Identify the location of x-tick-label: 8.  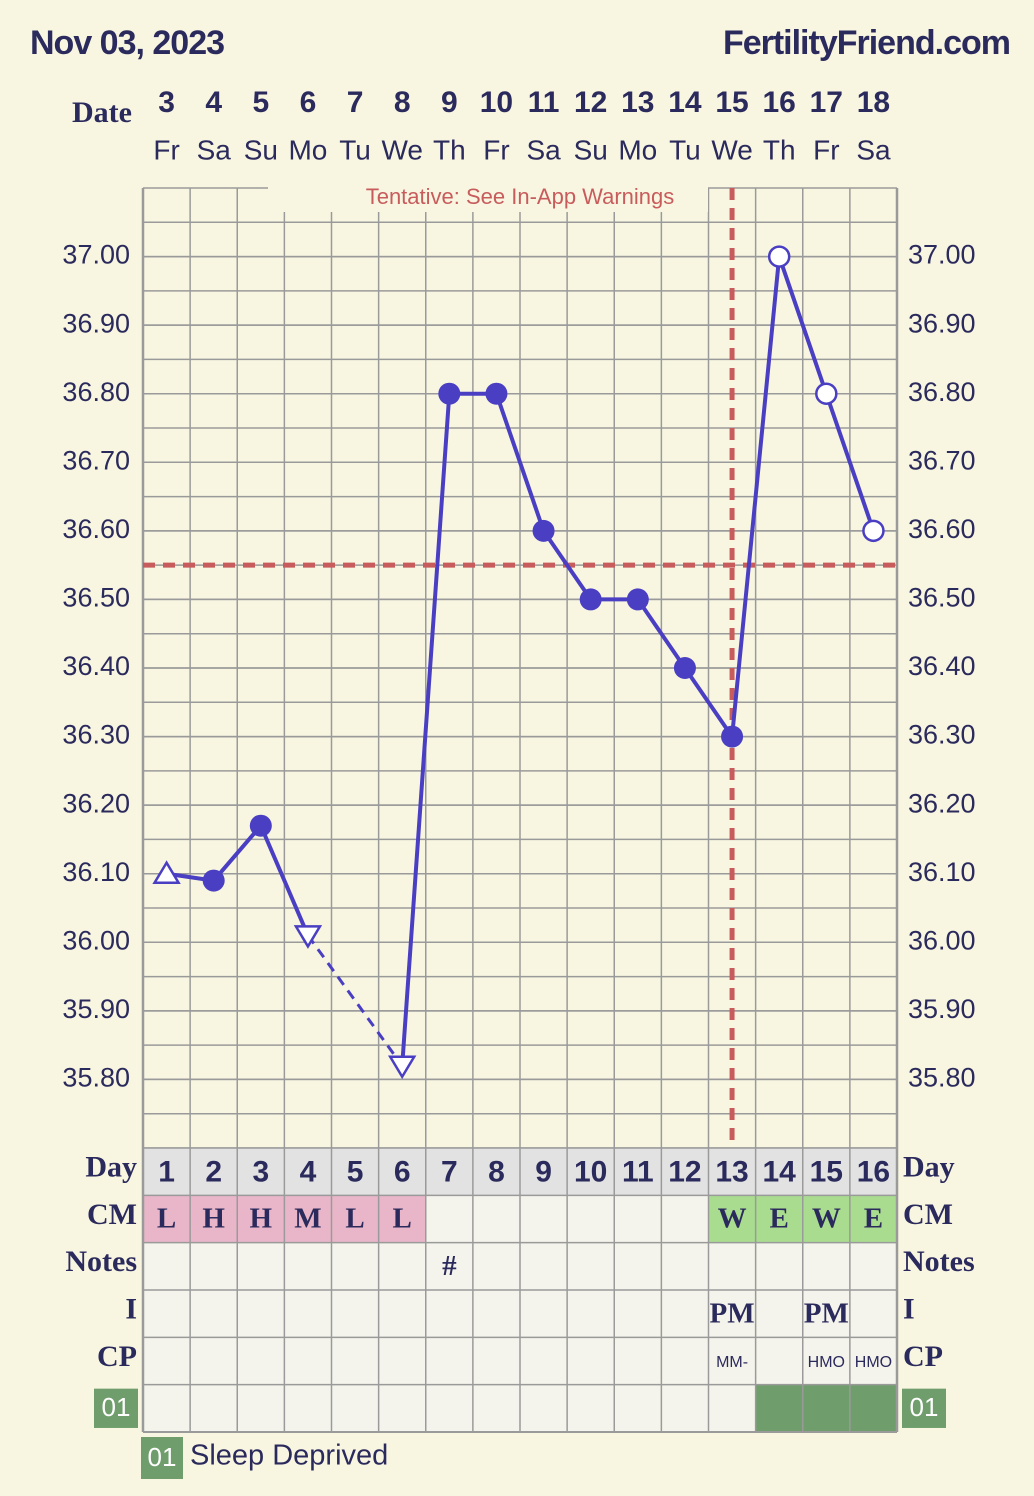
(402, 102).